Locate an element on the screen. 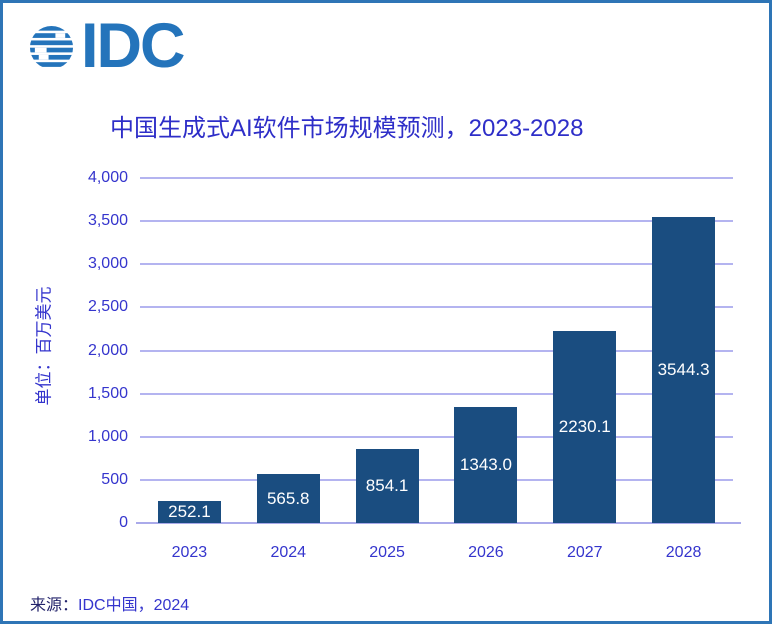  bar-2025: 854.1 is located at coordinates (387, 486).